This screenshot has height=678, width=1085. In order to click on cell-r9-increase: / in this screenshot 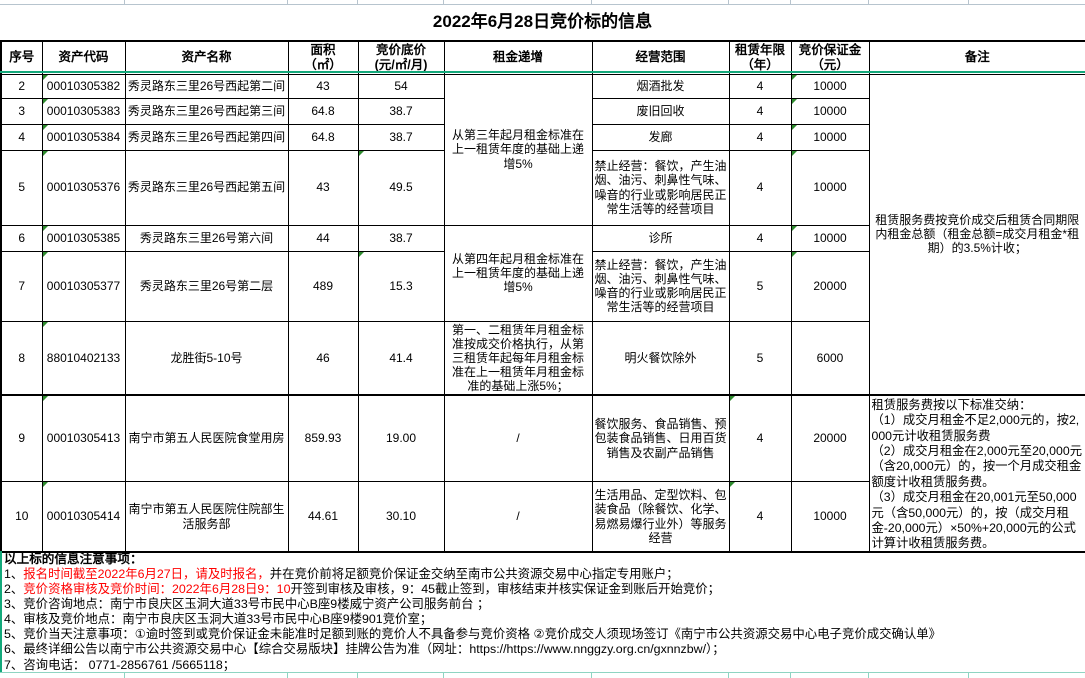, I will do `click(518, 438)`.